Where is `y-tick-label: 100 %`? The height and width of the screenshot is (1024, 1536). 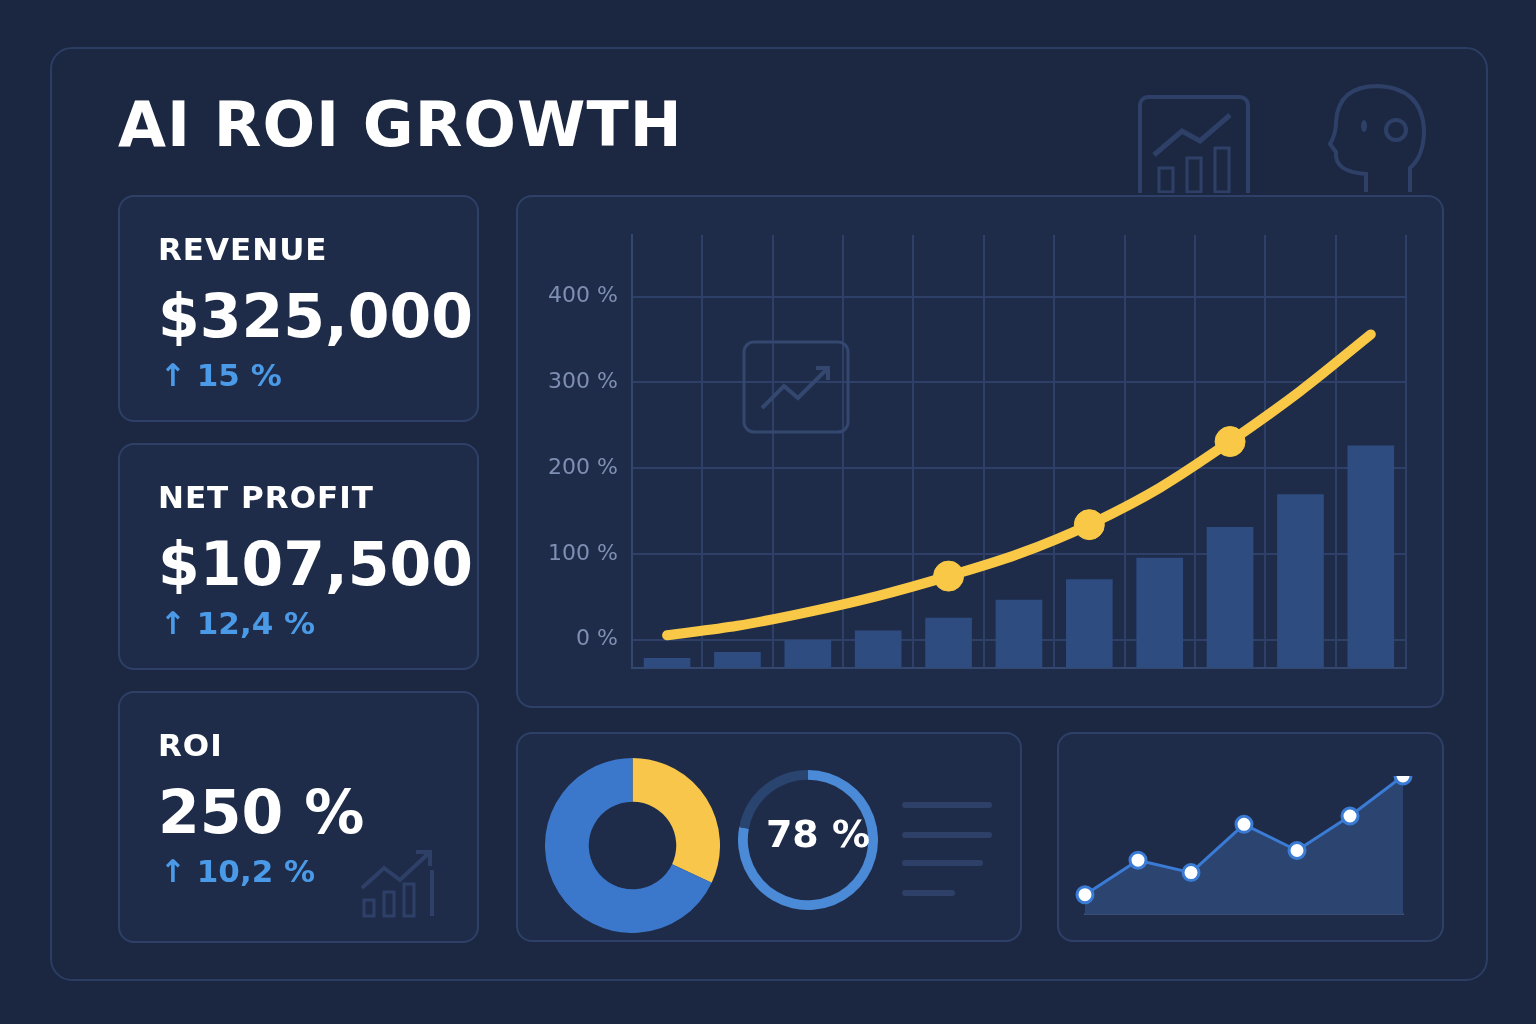 y-tick-label: 100 % is located at coordinates (583, 552).